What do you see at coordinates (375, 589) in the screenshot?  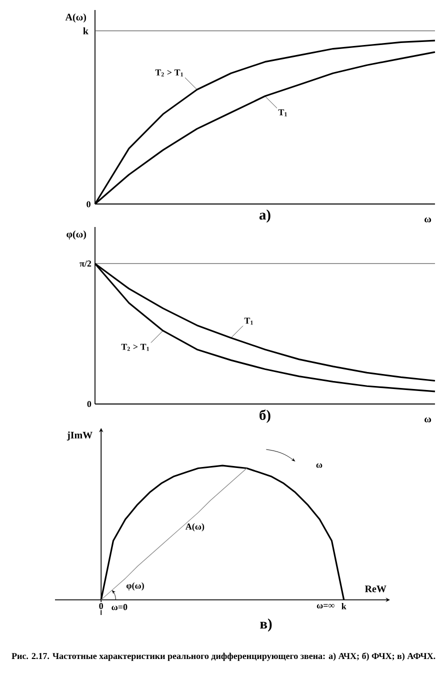 I see `x-axis-title: ReW` at bounding box center [375, 589].